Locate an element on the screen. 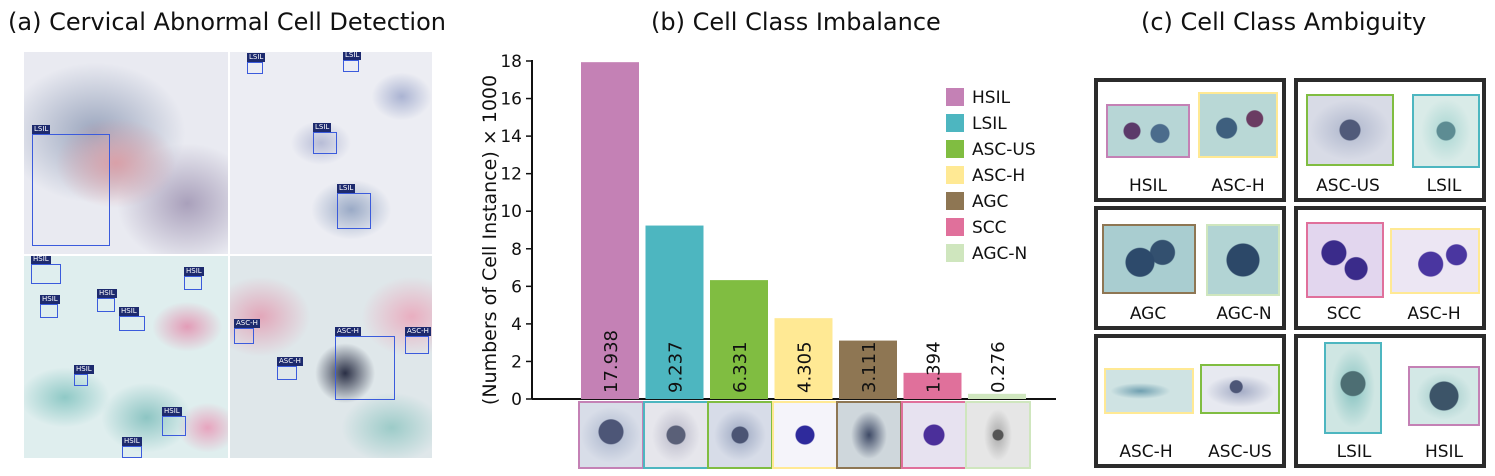  sample-thumb-asc-us is located at coordinates (740, 435).